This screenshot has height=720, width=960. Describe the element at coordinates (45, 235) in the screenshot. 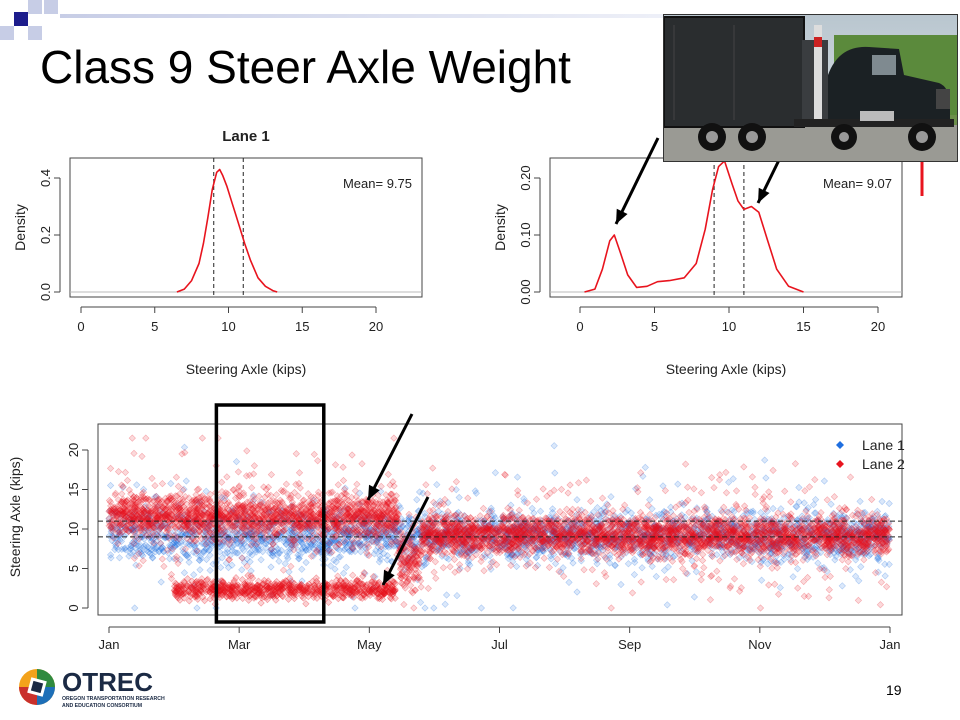

I see `density-lane1-y-tick-label: 0.2` at that location.